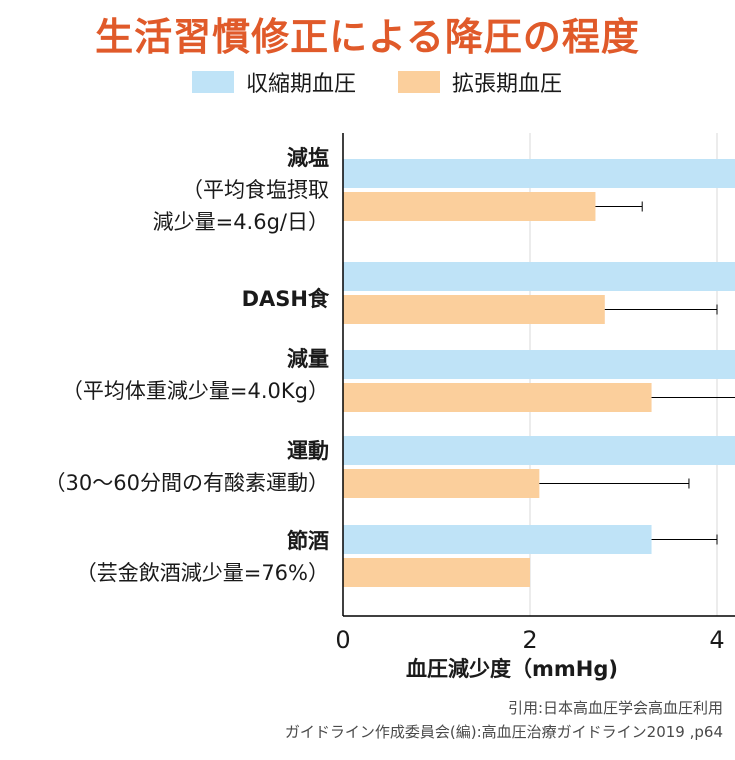 Image resolution: width=735 pixels, height=760 pixels. What do you see at coordinates (195, 375) in the screenshot?
I see `category-label: 減量 （平均体重減少量=4.0Kg）` at bounding box center [195, 375].